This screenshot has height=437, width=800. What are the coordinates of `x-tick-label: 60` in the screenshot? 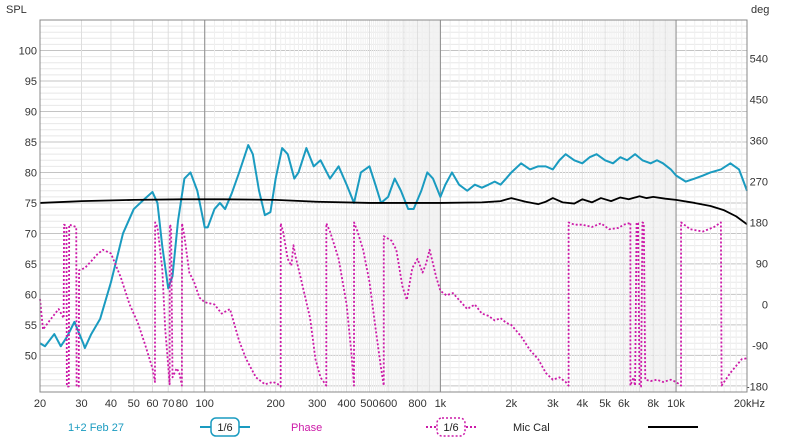 It's located at (152, 404).